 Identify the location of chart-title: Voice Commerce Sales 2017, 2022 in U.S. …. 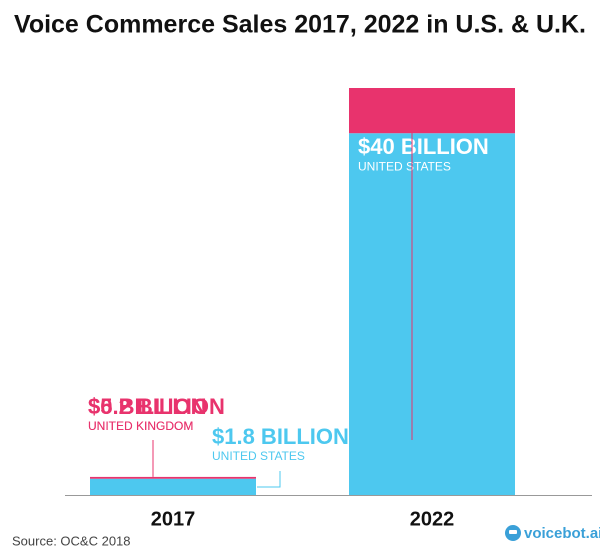
(300, 25).